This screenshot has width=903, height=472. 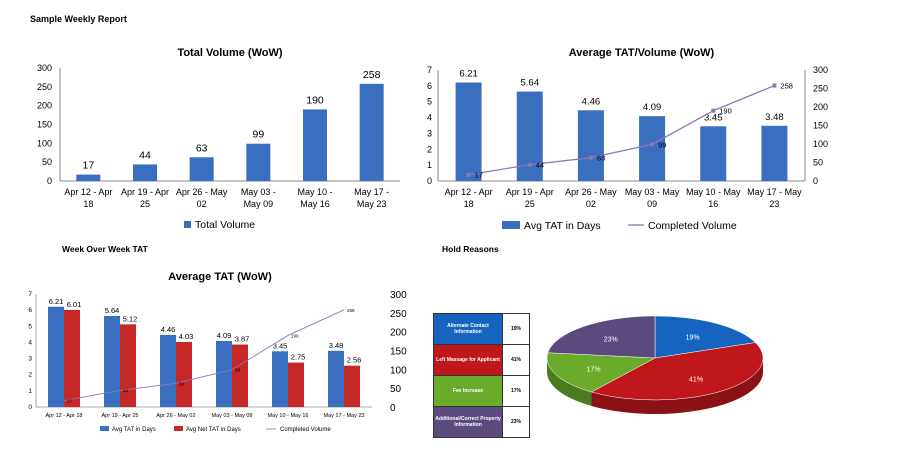 What do you see at coordinates (468, 422) in the screenshot?
I see `hold-reason-label: Additional/Correct Property Information` at bounding box center [468, 422].